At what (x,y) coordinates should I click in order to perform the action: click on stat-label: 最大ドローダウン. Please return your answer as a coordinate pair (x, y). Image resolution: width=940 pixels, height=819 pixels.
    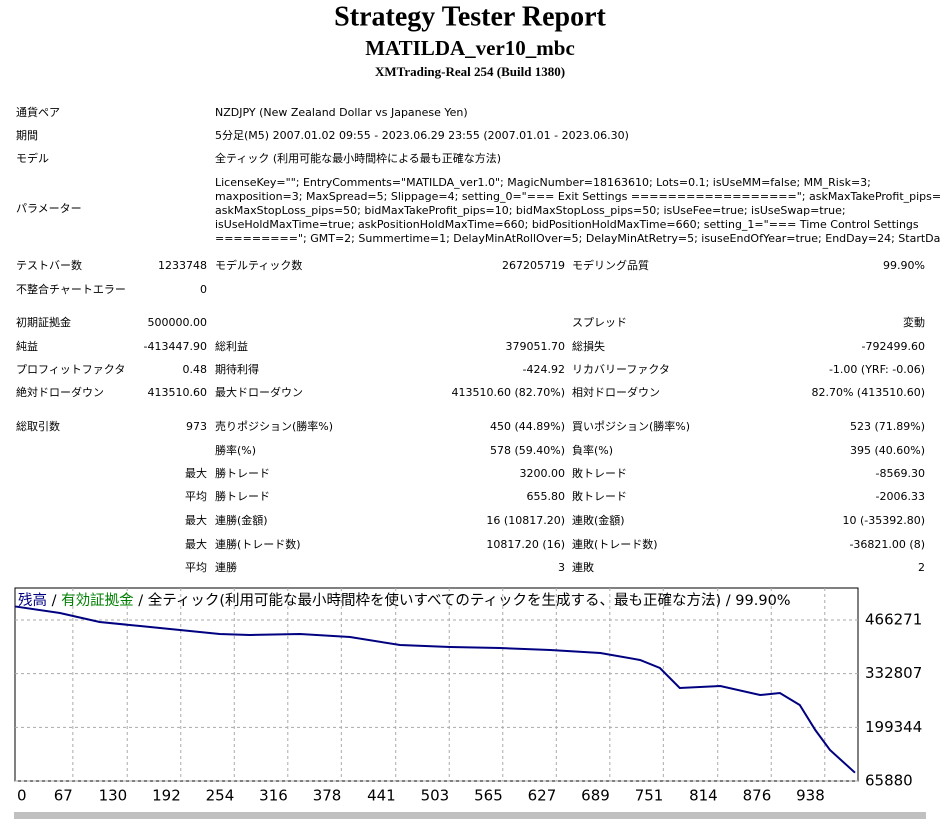
    Looking at the image, I should click on (259, 392).